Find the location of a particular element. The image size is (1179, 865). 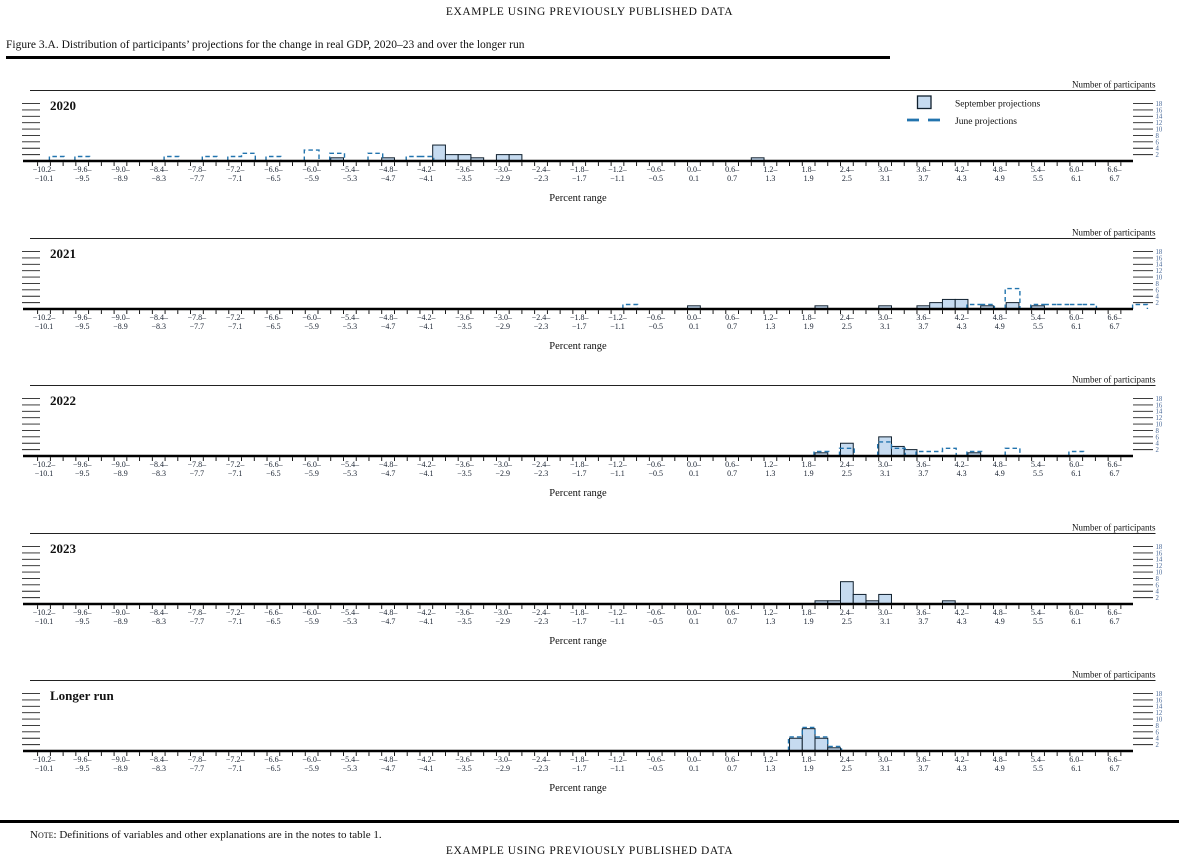

x-tick-label: −7.8– is located at coordinates (198, 612).